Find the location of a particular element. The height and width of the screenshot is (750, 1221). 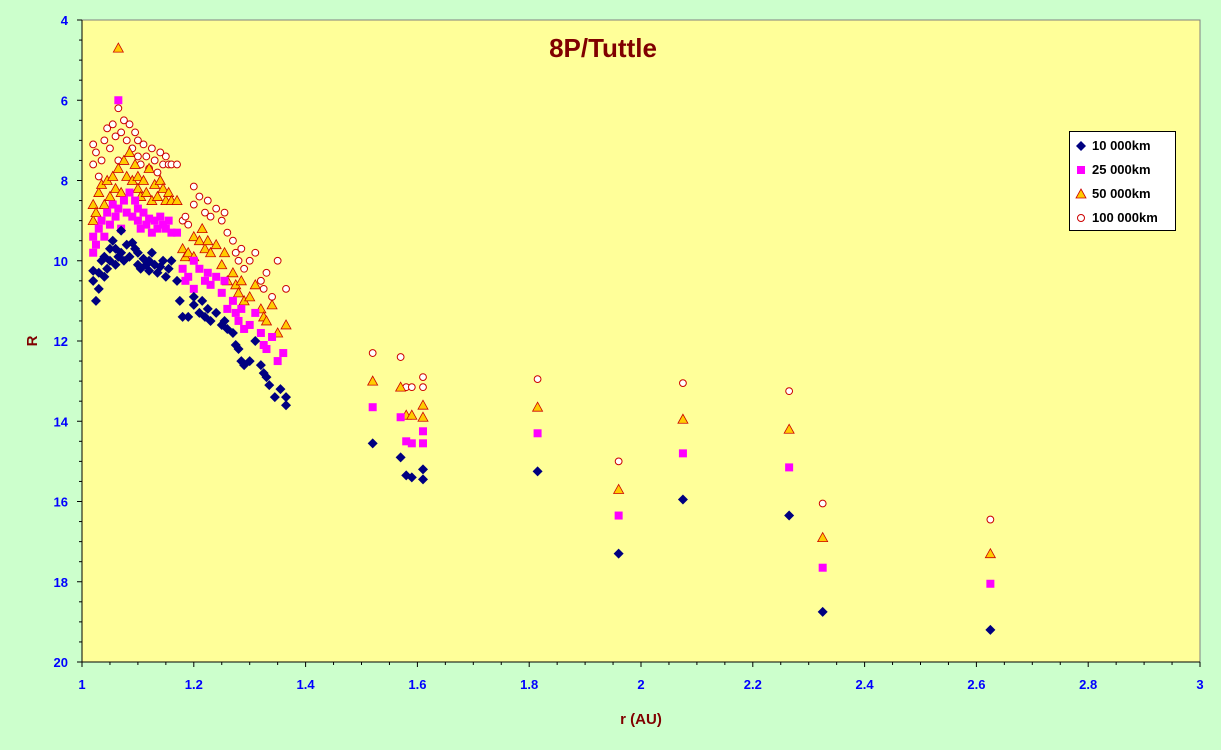

legend-label: 100 000km is located at coordinates (1125, 217).